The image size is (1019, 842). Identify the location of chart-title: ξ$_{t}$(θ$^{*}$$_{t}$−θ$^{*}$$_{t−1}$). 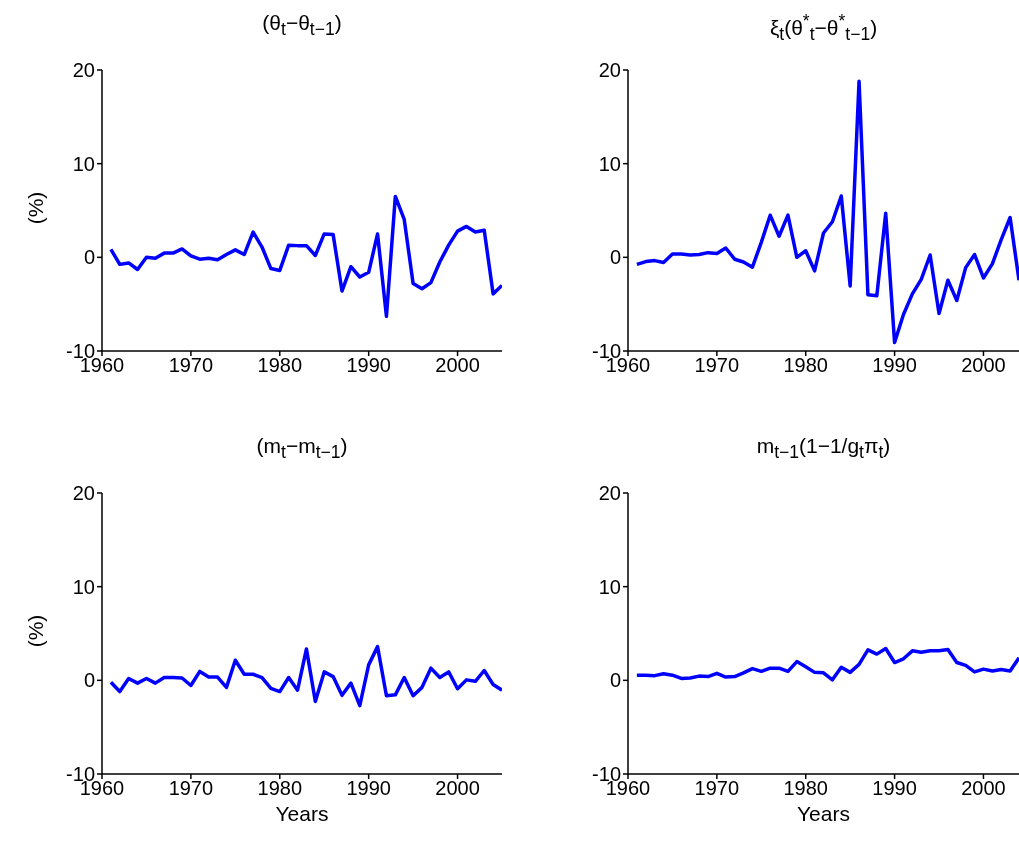
(823, 28).